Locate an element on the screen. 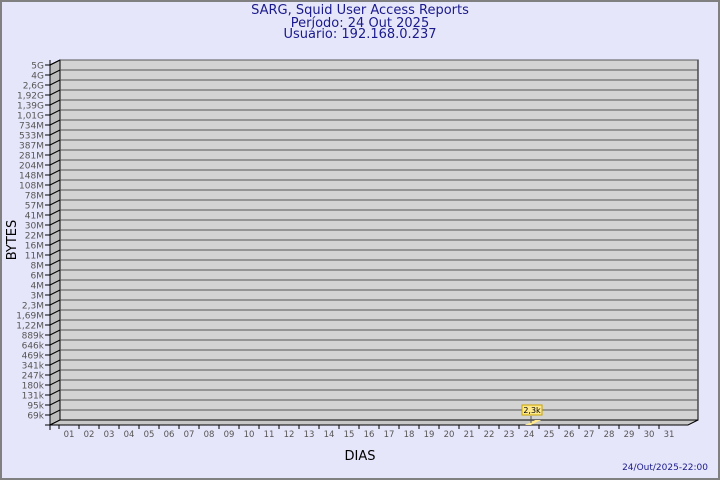 Image resolution: width=720 pixels, height=480 pixels. x-tick-label: 15 is located at coordinates (349, 435).